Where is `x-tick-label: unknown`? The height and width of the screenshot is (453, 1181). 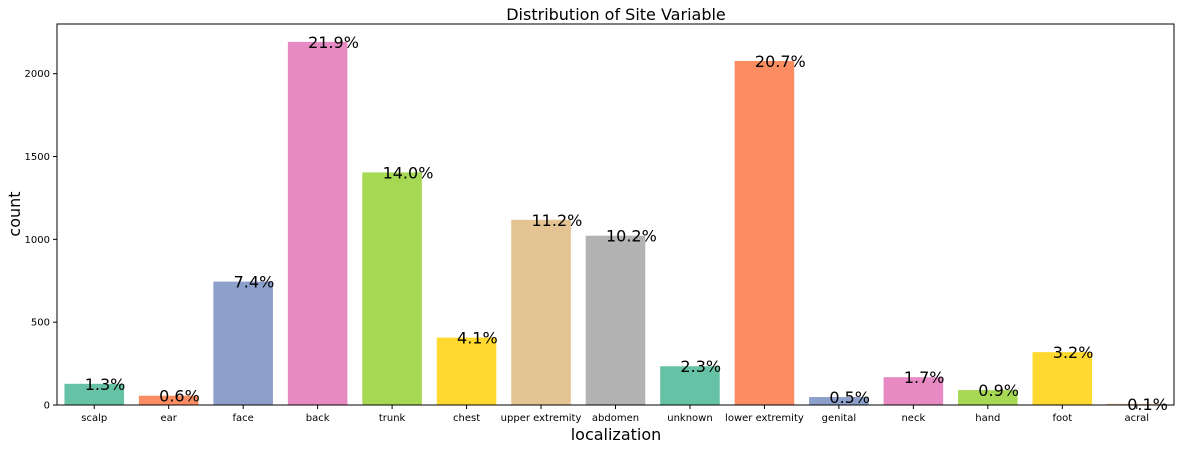 x-tick-label: unknown is located at coordinates (689, 418).